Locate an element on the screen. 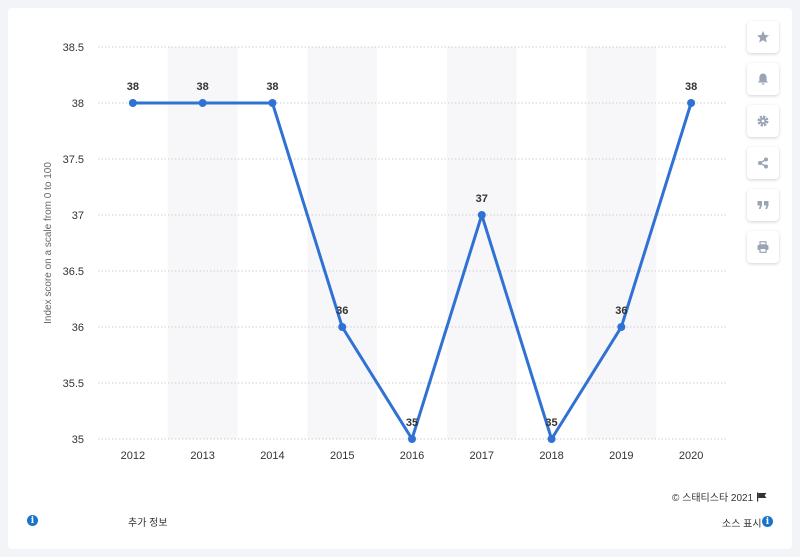 The height and width of the screenshot is (557, 800). print-icon is located at coordinates (763, 247).